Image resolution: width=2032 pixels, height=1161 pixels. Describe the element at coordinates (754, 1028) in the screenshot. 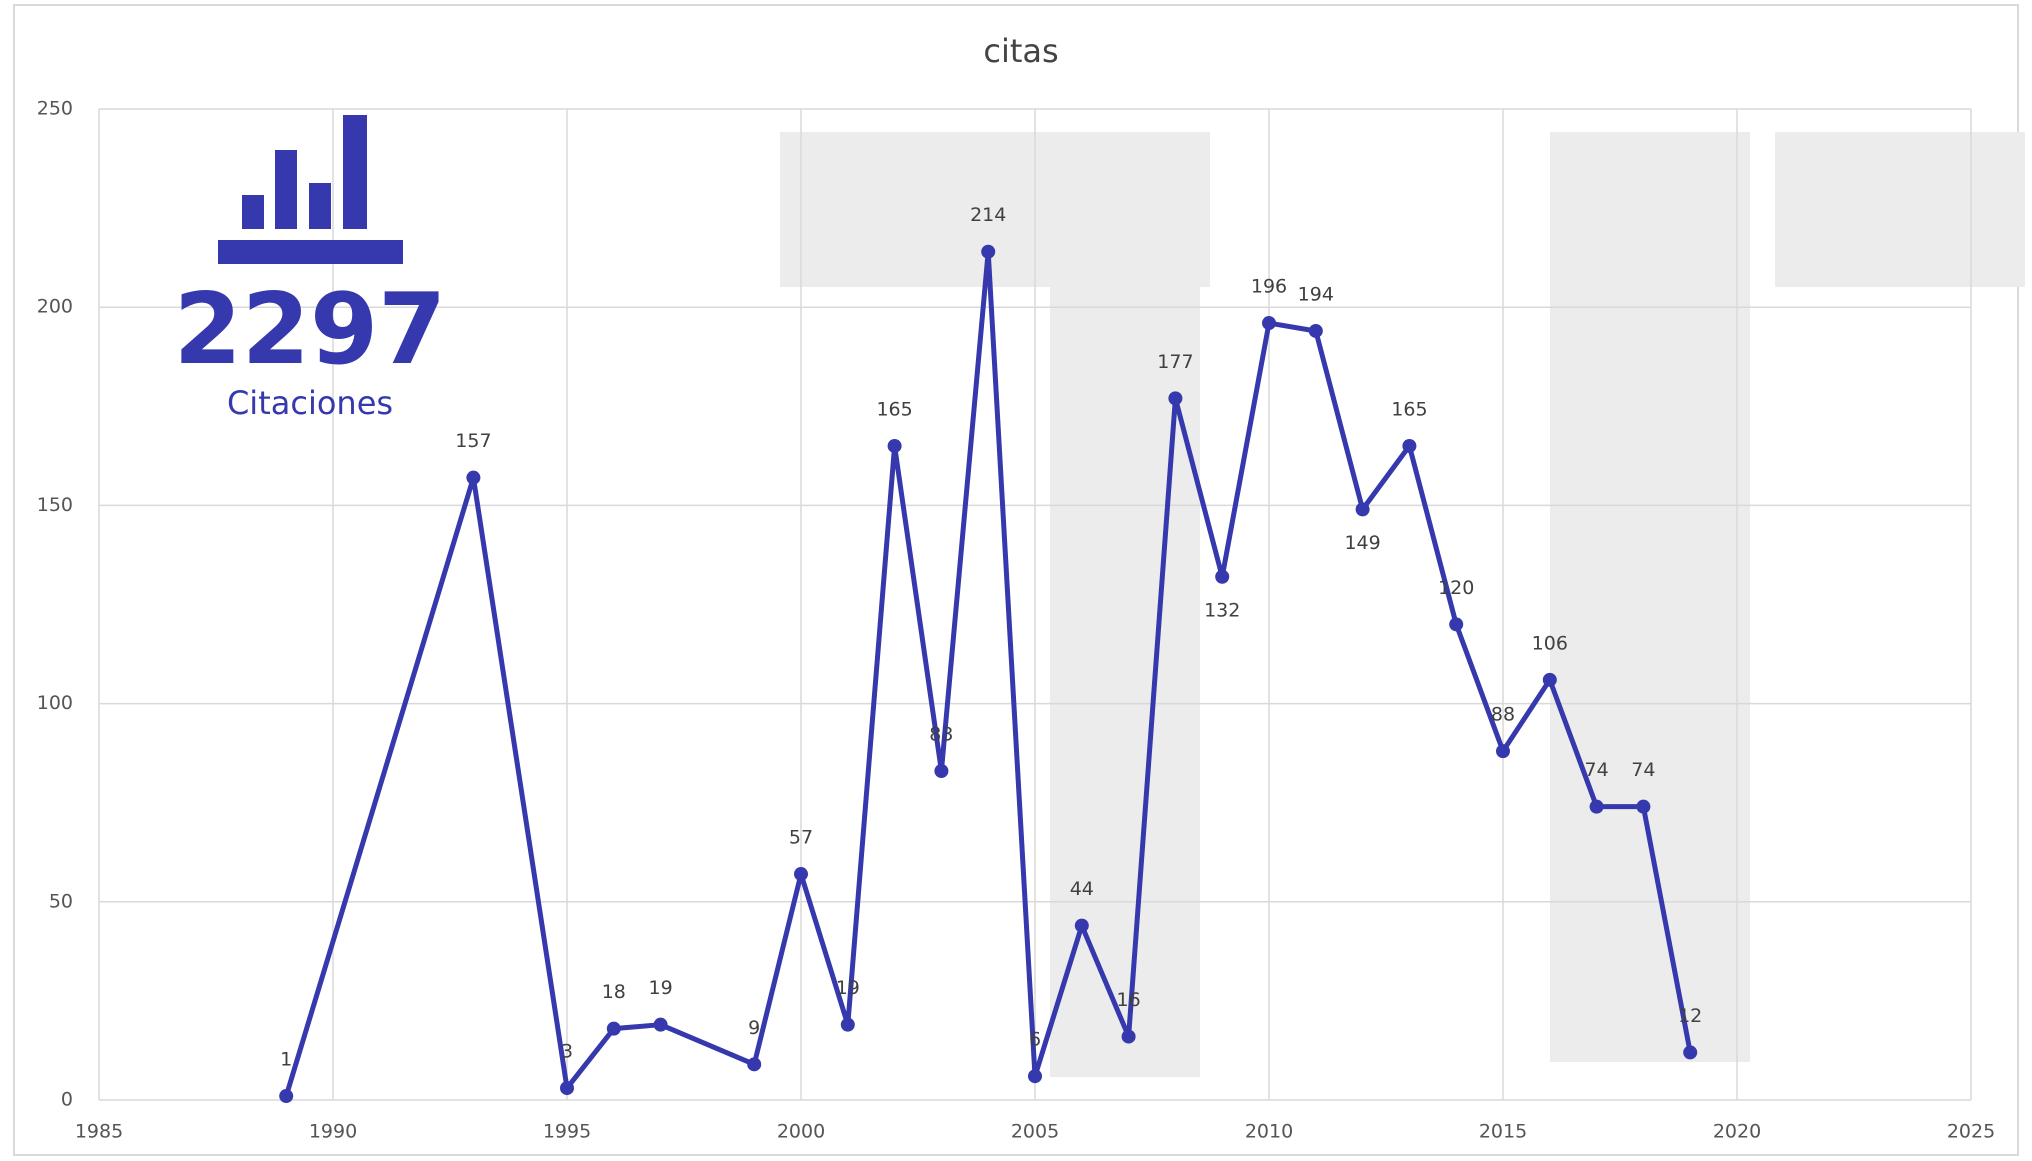

I see `data-label: 9` at that location.